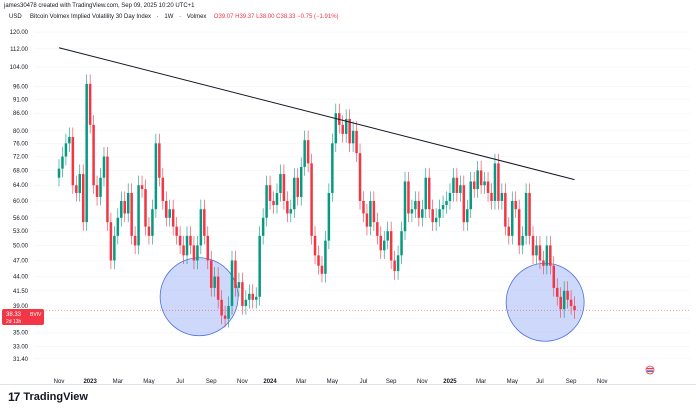 The image size is (696, 413). I want to click on price-label-box, so click(23, 317).